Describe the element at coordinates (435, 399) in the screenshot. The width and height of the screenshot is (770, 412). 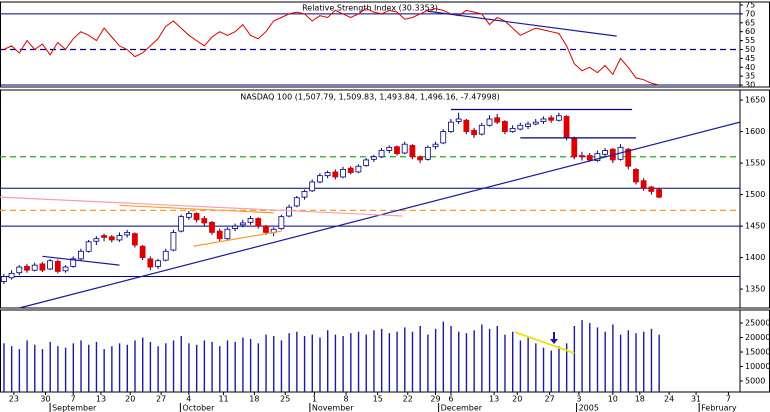
I see `x-tick-label: 29` at that location.